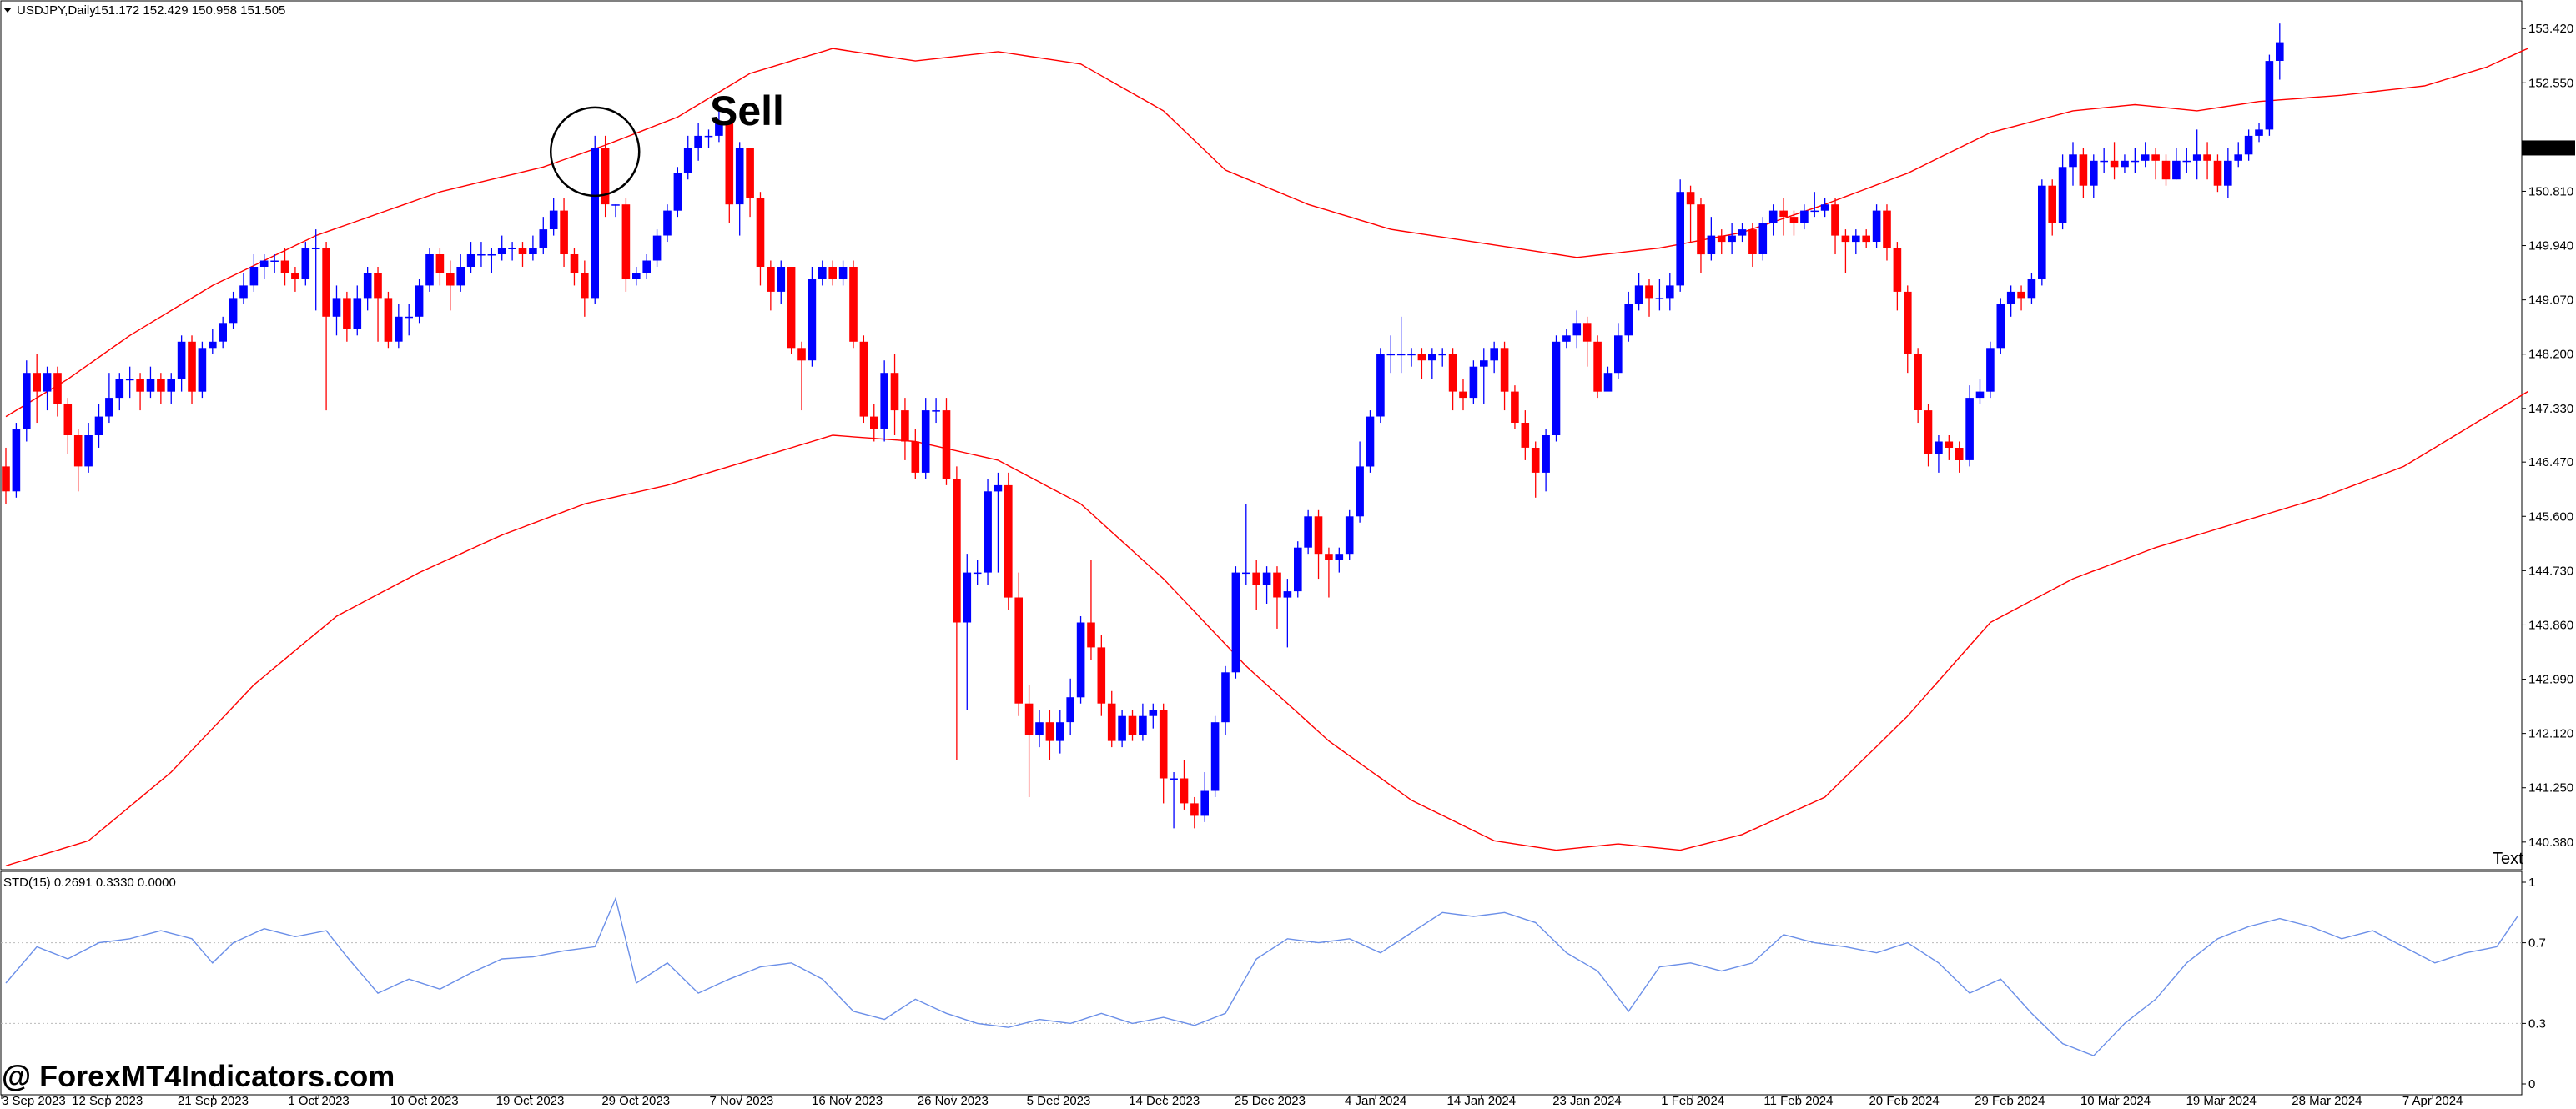  Describe the element at coordinates (2221, 1101) in the screenshot. I see `x-tick-label: 19 Mar 2024` at that location.